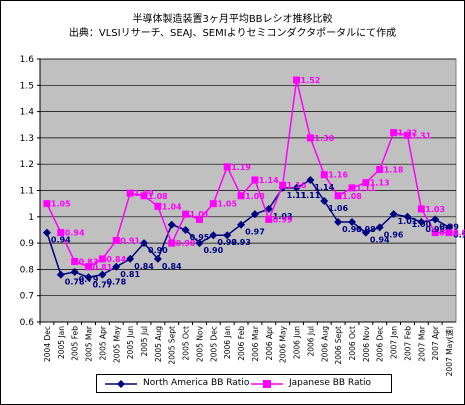 This screenshot has height=405, width=465. I want to click on data-label-north-america: 0.96, so click(459, 234).